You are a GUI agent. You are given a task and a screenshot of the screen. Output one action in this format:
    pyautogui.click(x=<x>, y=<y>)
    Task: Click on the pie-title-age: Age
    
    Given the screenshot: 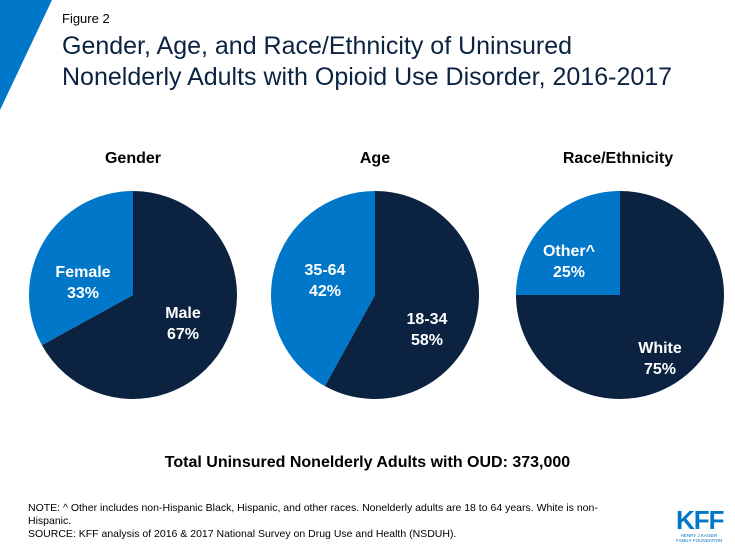 What is the action you would take?
    pyautogui.click(x=375, y=158)
    